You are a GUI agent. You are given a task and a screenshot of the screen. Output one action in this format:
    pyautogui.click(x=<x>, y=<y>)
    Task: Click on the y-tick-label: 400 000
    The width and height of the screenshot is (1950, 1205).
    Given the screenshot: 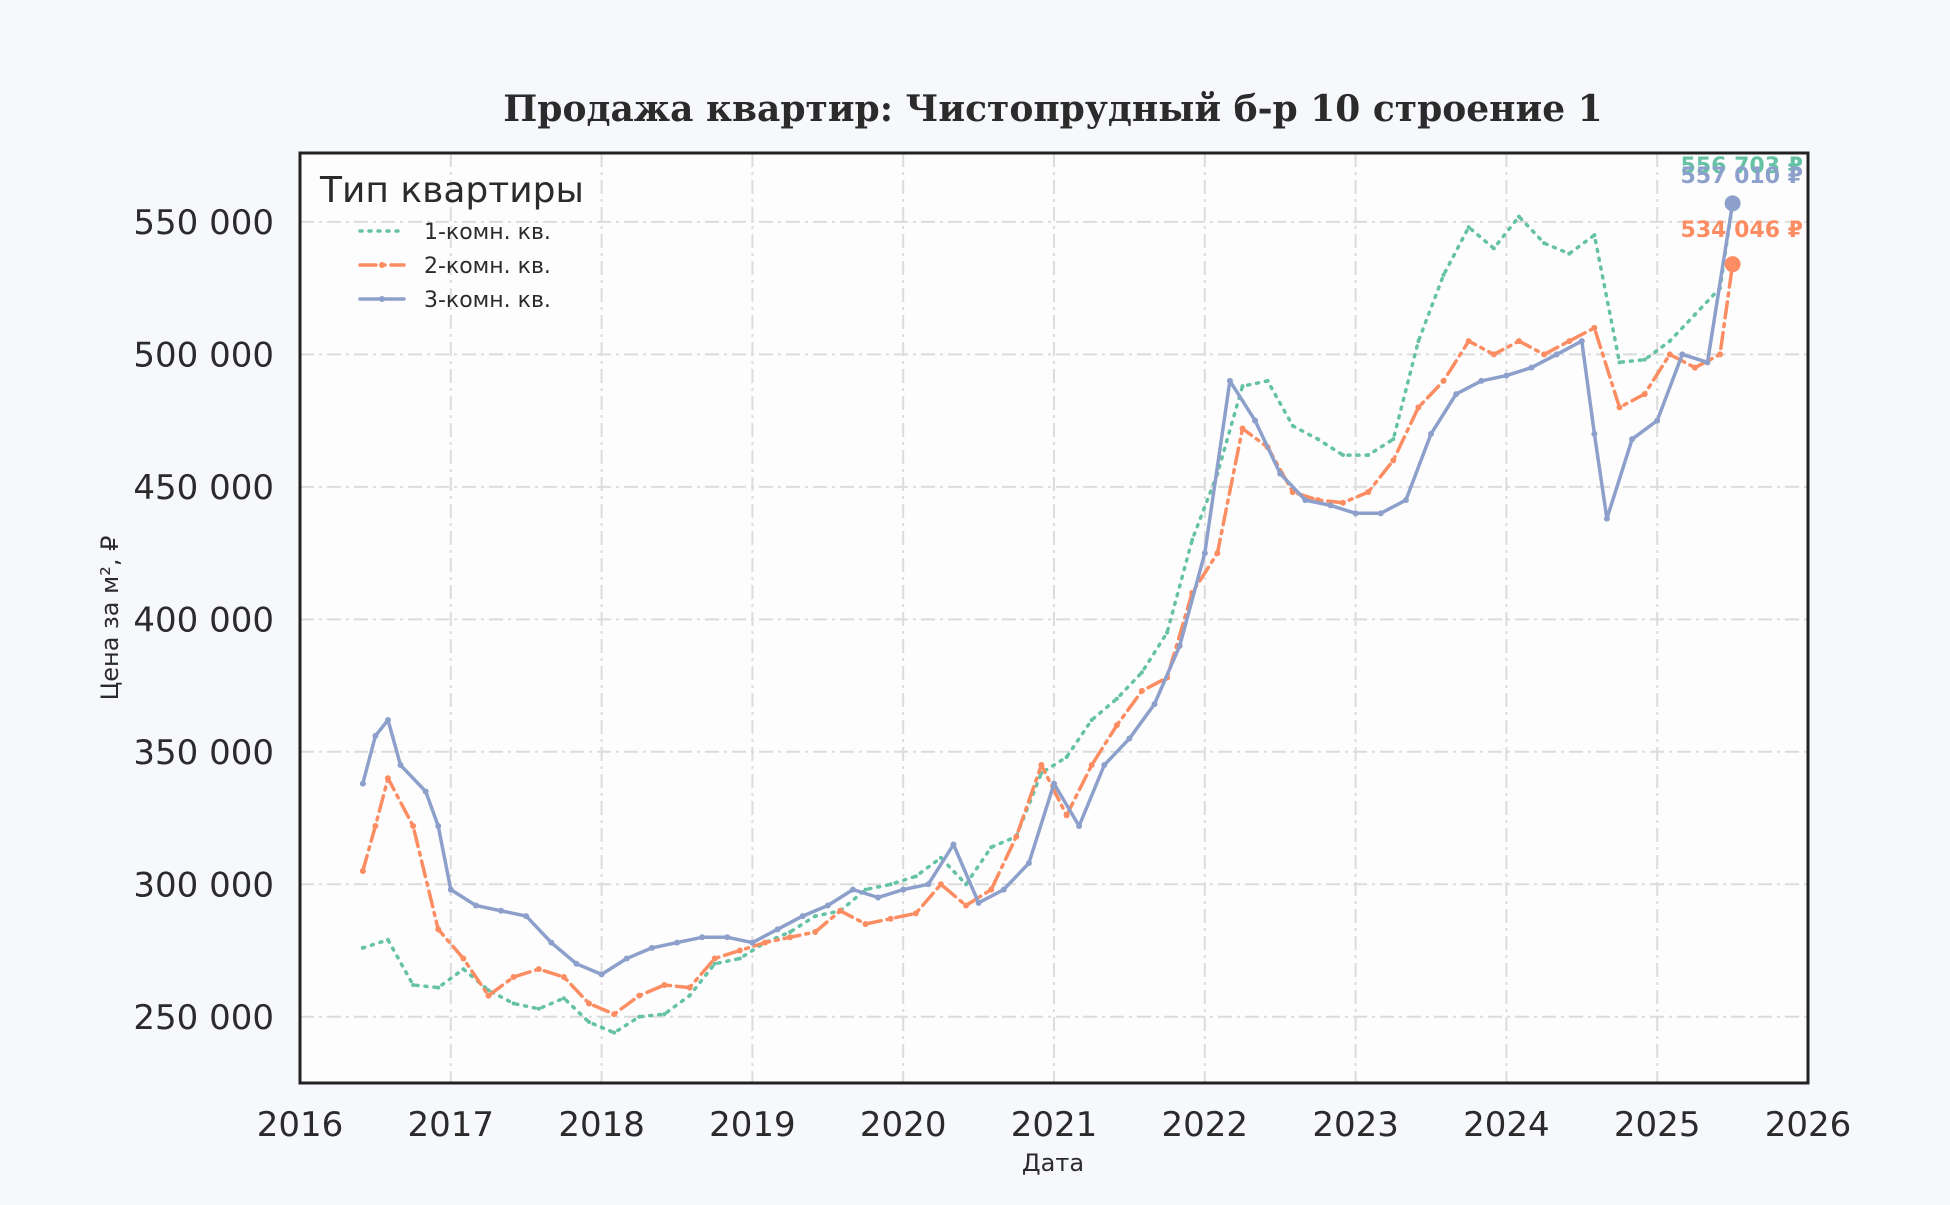 What is the action you would take?
    pyautogui.click(x=203, y=620)
    